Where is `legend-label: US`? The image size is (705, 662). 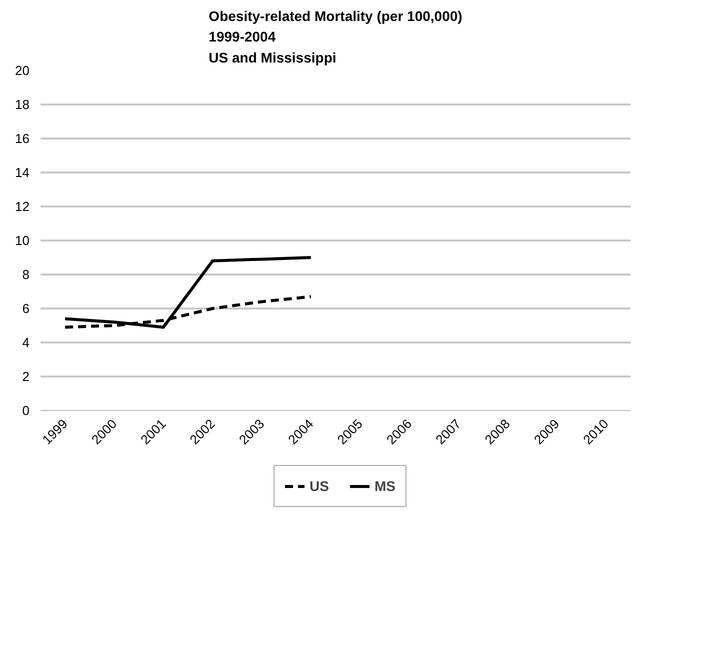 legend-label: US is located at coordinates (320, 486).